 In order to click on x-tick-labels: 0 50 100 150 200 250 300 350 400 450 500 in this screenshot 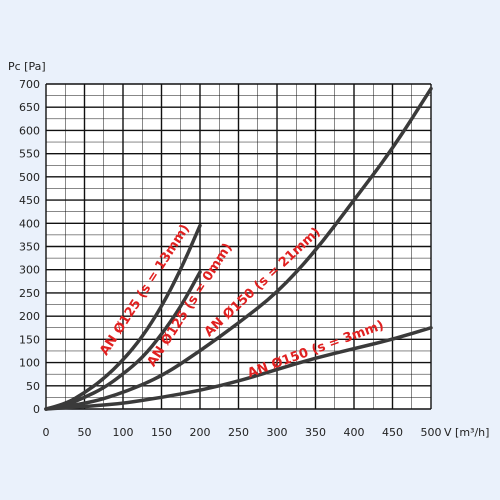, I will do `click(242, 432)`.